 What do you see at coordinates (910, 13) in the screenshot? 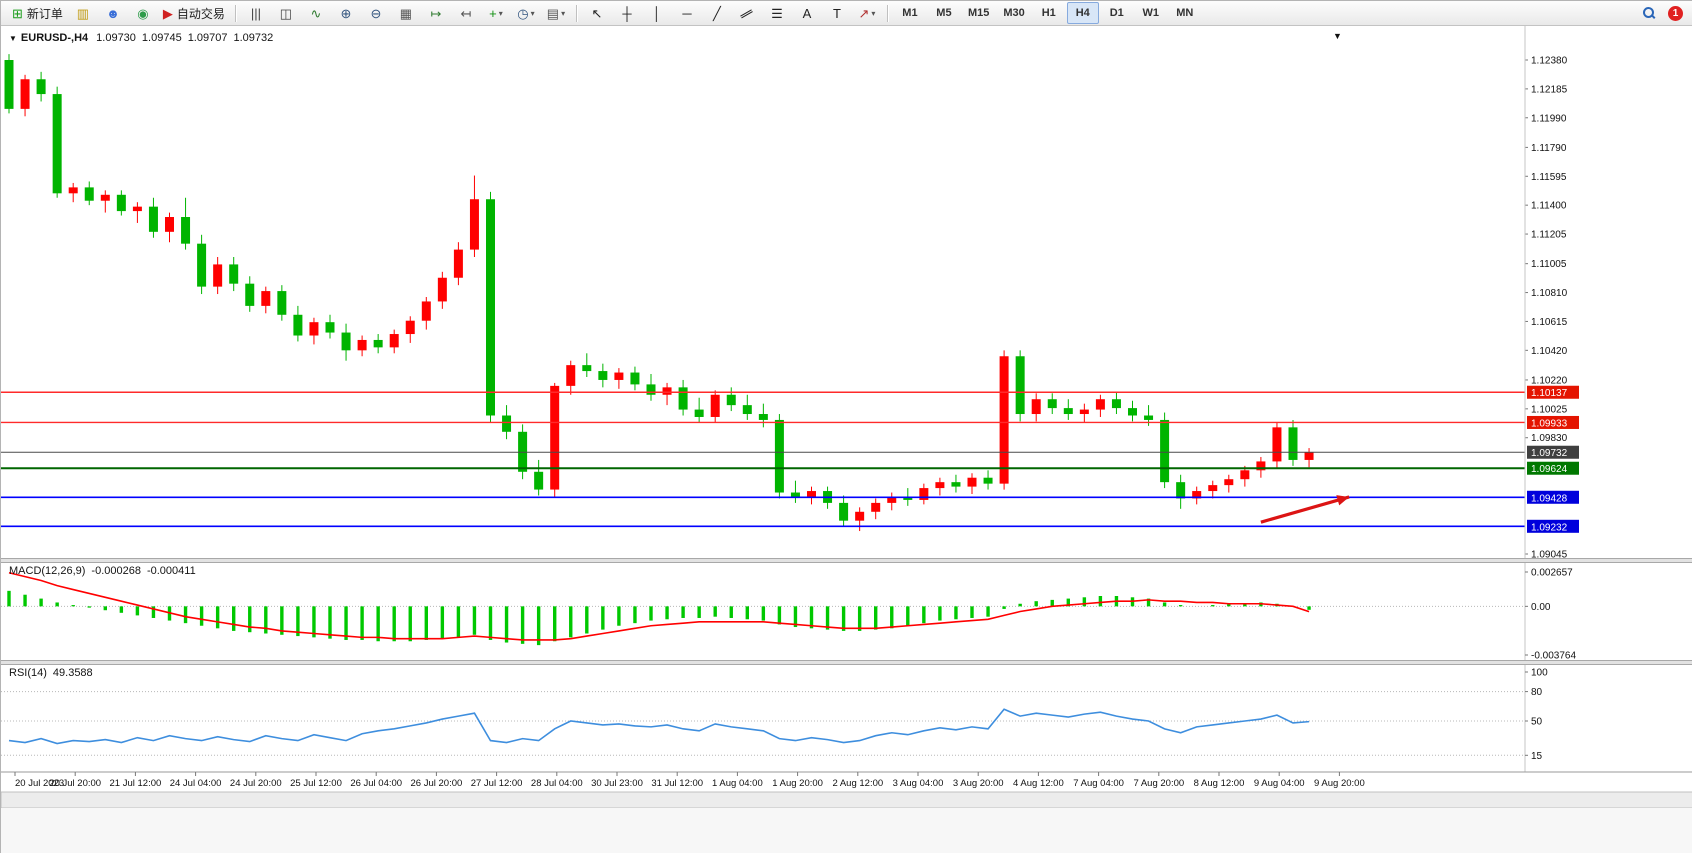
I see `timeframe-m1: M1` at bounding box center [910, 13].